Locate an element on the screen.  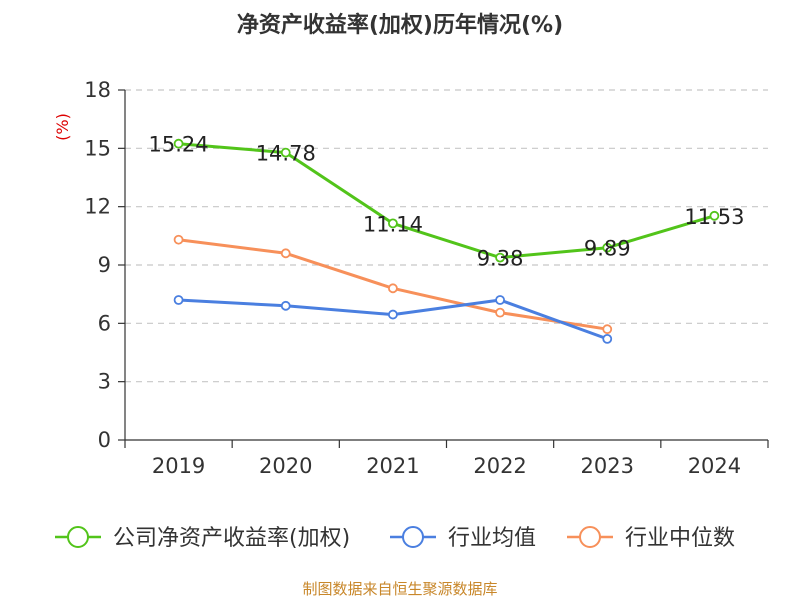
legend-label: 公司净资产收益率(加权) is located at coordinates (231, 538).